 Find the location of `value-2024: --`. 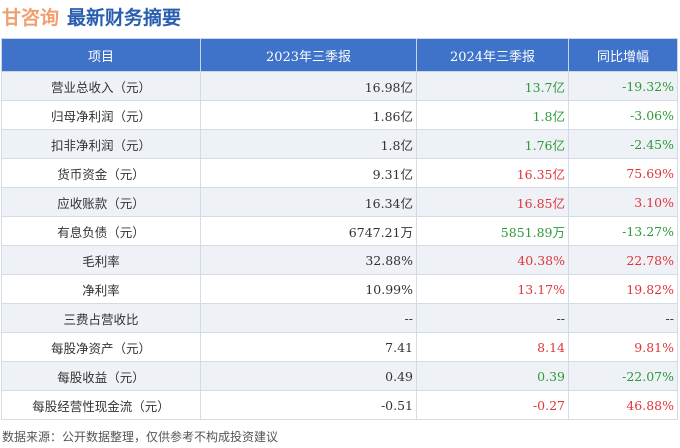

value-2024: -- is located at coordinates (492, 318).